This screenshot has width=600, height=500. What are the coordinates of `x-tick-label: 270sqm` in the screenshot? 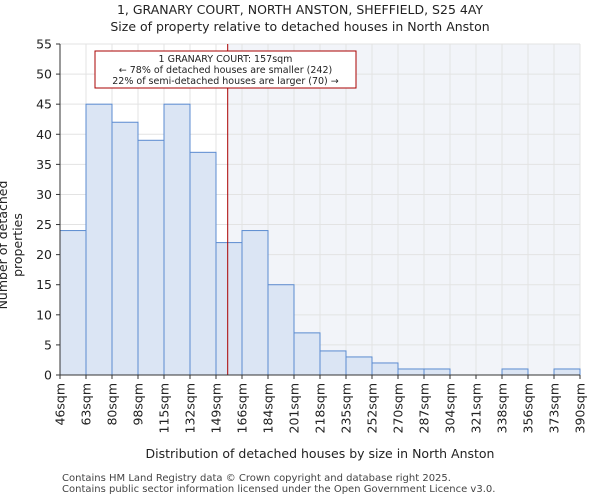 It's located at (398, 408).